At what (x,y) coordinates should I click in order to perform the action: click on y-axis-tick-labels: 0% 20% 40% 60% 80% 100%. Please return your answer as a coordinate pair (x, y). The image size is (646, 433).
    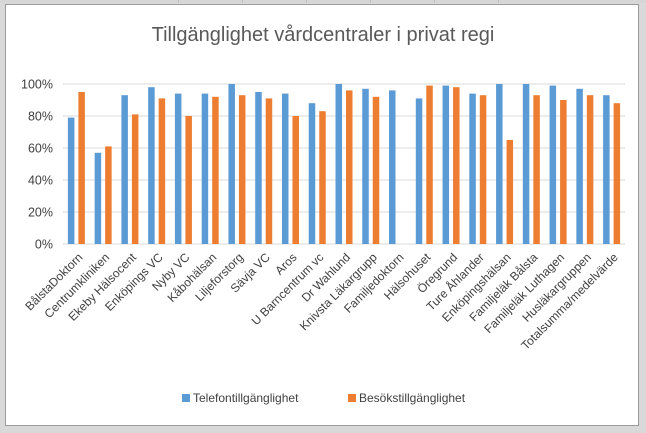
    Looking at the image, I should click on (37, 165).